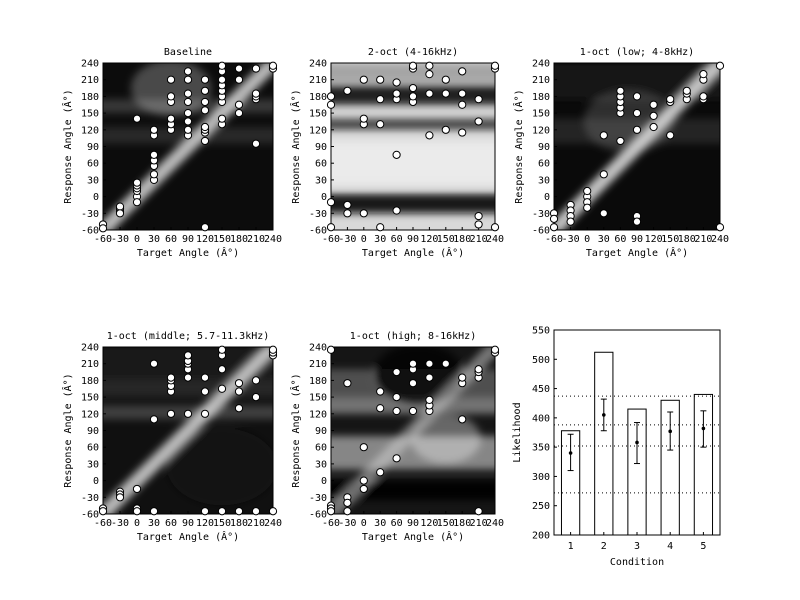  I want to click on y-tick-labels: 200 250 300 350 400 450 500 550, so click(541, 434).